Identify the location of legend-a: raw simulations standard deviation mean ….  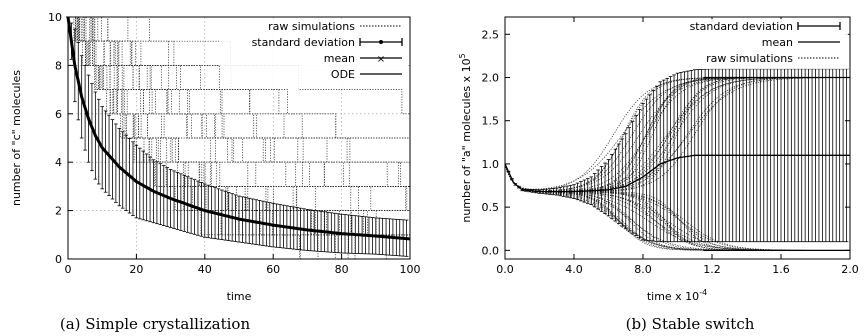
(314, 54).